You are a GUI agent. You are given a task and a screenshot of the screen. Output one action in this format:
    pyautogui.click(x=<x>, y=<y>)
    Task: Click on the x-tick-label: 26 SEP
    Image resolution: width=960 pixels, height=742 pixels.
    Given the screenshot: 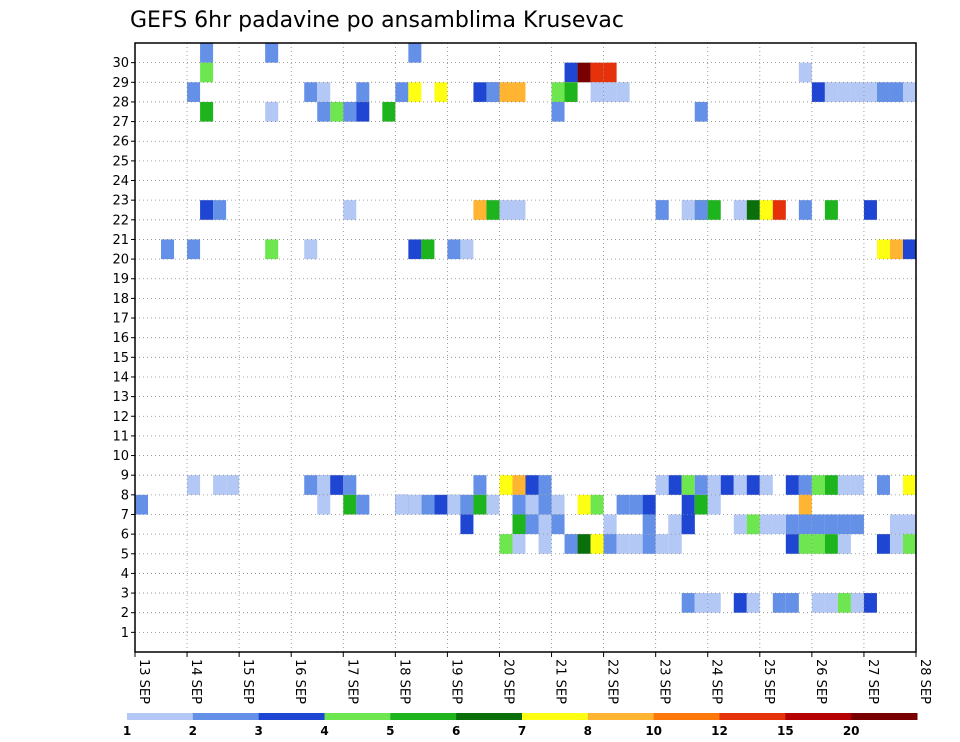 What is the action you would take?
    pyautogui.click(x=820, y=681)
    